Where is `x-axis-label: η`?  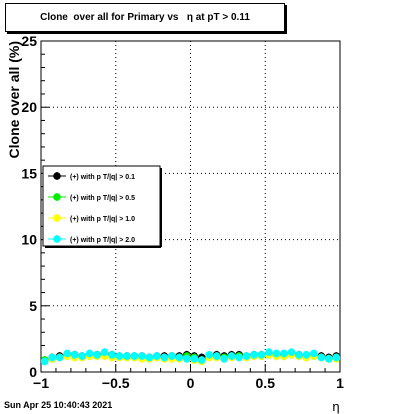 x-axis-label: η is located at coordinates (335, 406).